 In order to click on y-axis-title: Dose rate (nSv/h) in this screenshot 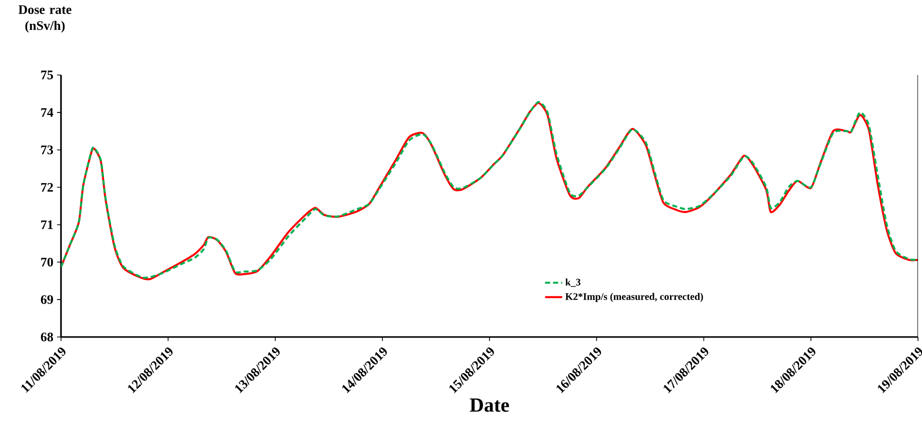, I will do `click(45, 19)`.